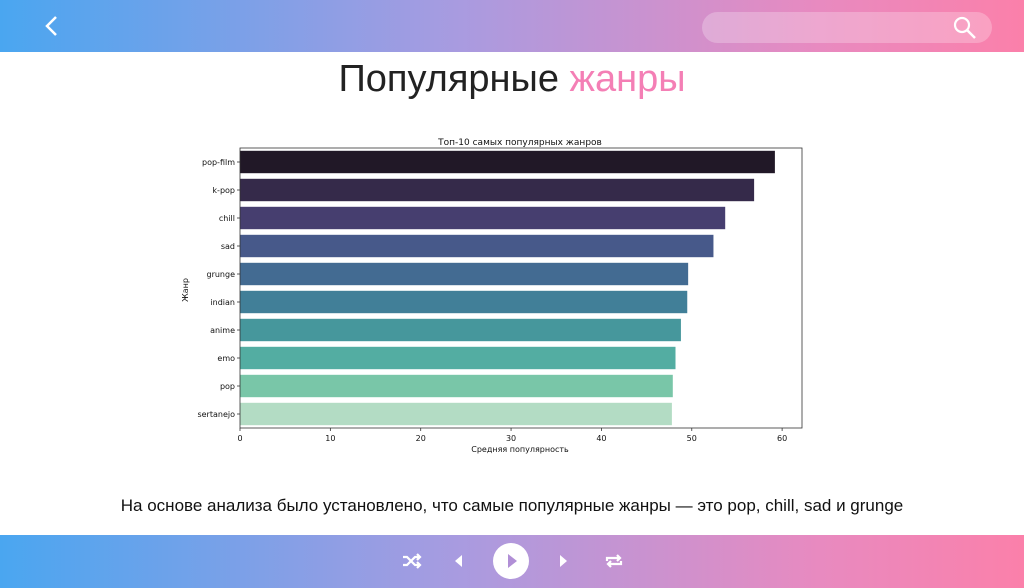 This screenshot has height=588, width=1024. Describe the element at coordinates (782, 438) in the screenshot. I see `x-tick-label: 60` at that location.